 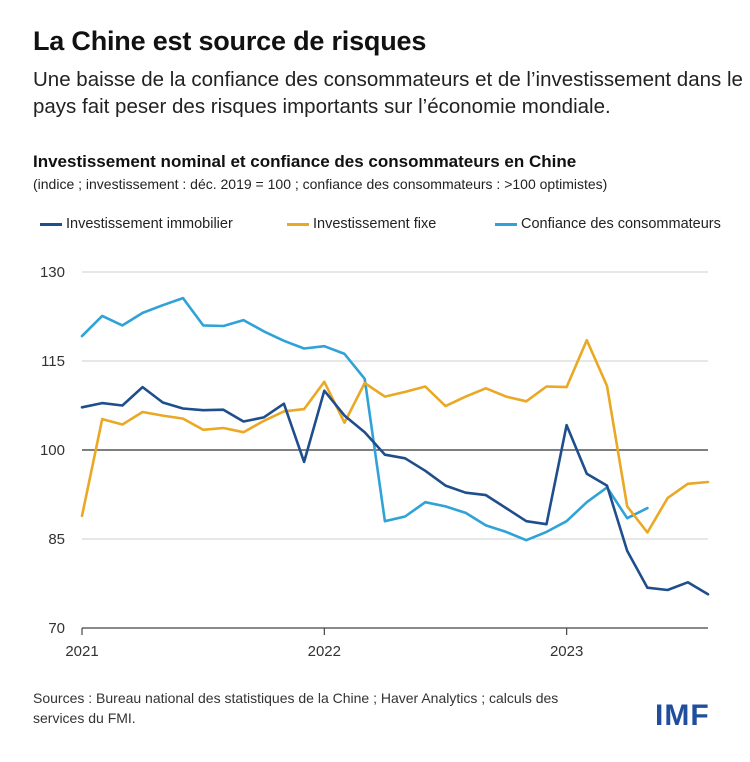 What do you see at coordinates (81, 651) in the screenshot?
I see `x-tick-label-2021: 2021` at bounding box center [81, 651].